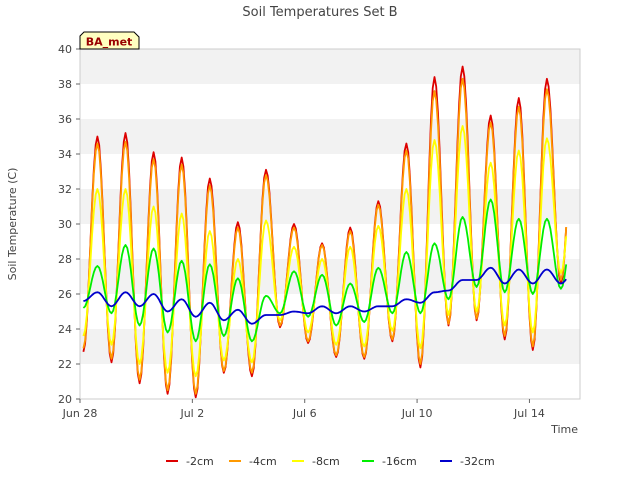 The width and height of the screenshot is (640, 484). Describe the element at coordinates (65, 329) in the screenshot. I see `y-tick-label: 24` at that location.